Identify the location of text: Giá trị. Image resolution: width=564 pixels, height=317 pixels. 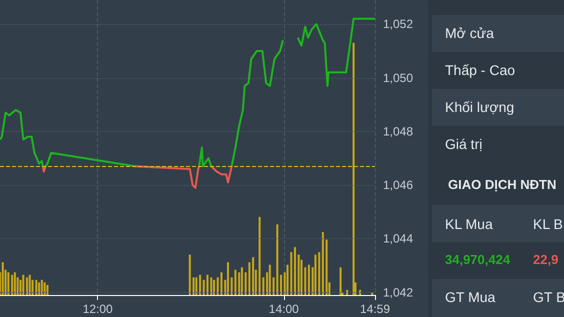
(463, 144).